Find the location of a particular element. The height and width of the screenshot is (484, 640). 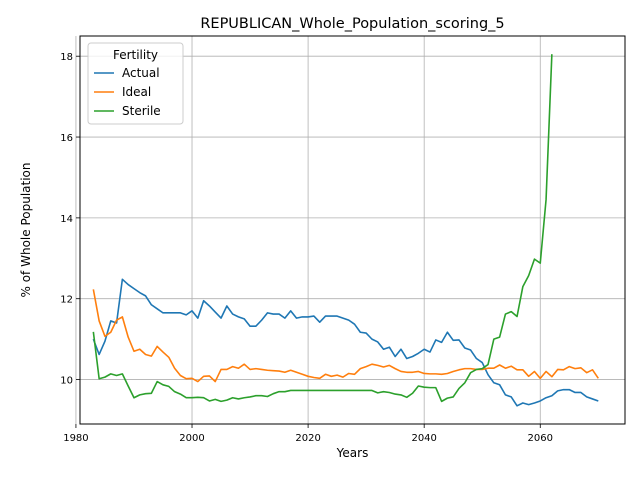

y-tick-label: 10 is located at coordinates (66, 381).